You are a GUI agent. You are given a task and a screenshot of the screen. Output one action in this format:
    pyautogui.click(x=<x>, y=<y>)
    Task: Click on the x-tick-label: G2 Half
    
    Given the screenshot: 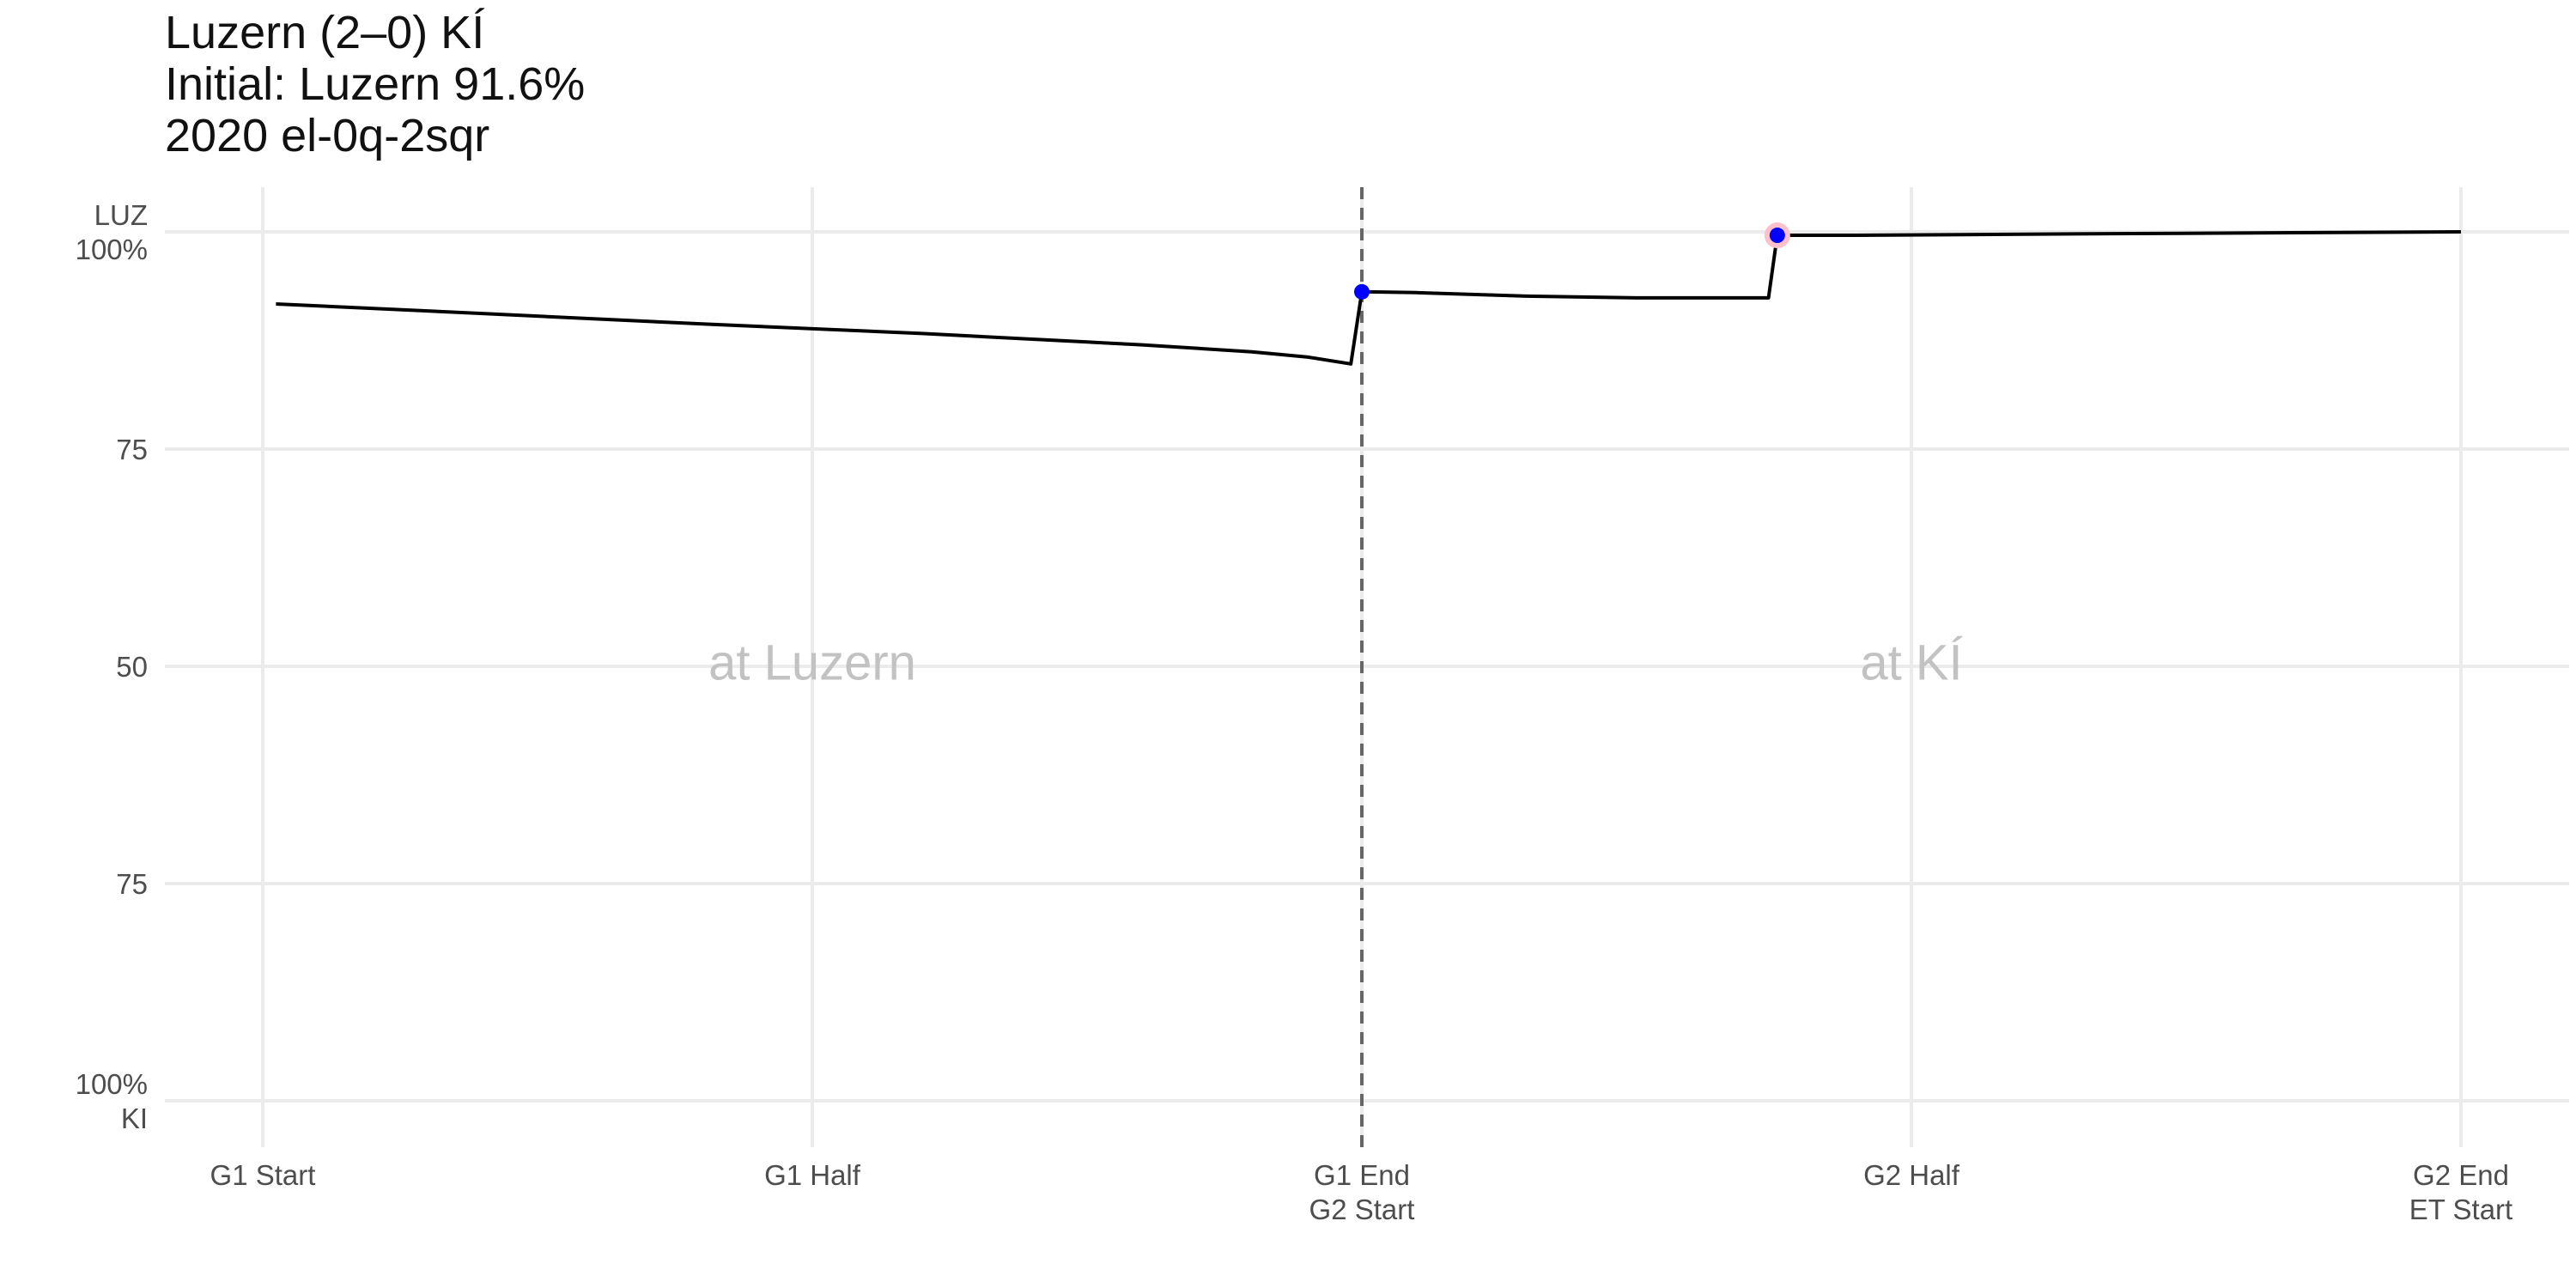 What is the action you would take?
    pyautogui.click(x=1911, y=1175)
    